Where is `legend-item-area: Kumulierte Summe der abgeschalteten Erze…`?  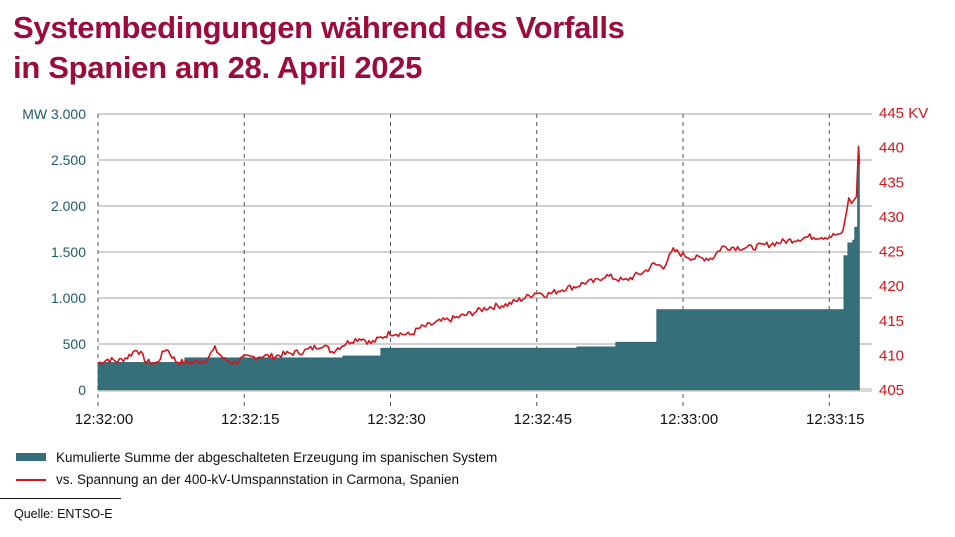 legend-item-area: Kumulierte Summe der abgeschalteten Erze… is located at coordinates (256, 457).